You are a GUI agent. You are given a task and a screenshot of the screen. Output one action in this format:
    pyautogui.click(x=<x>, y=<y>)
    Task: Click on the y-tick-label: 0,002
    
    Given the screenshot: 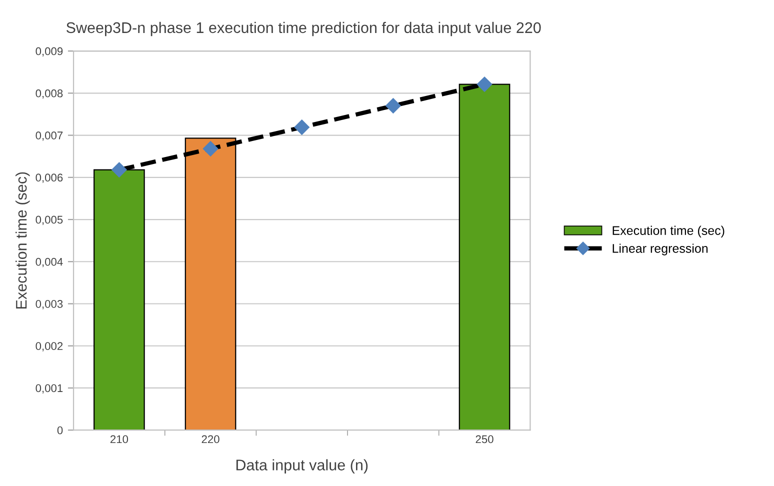 What is the action you would take?
    pyautogui.click(x=49, y=347)
    